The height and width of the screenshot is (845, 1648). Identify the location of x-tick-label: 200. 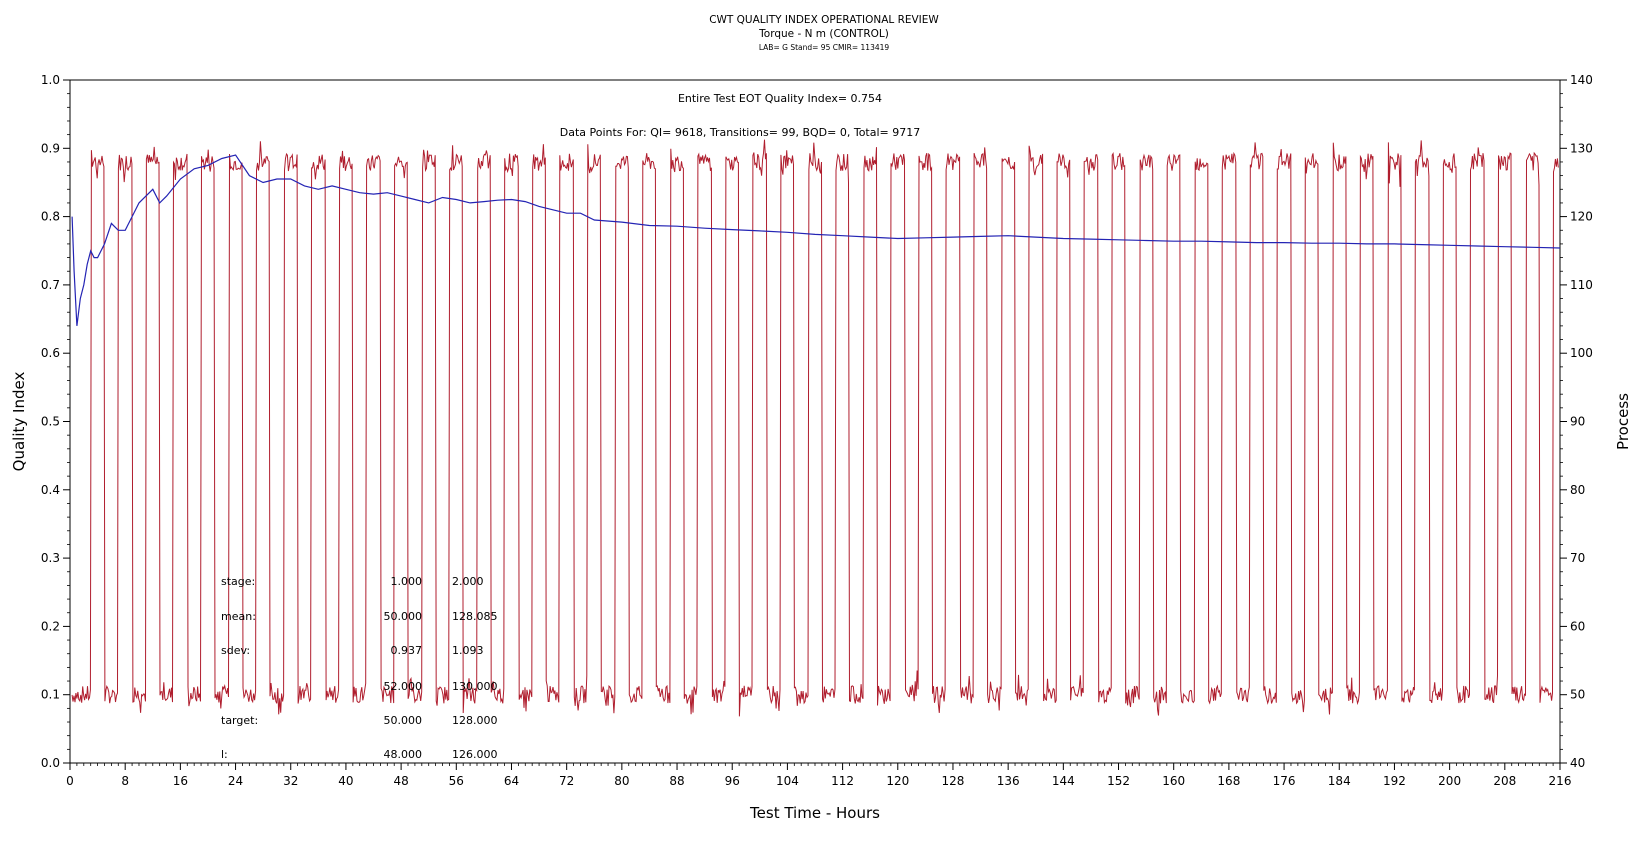
(1449, 781).